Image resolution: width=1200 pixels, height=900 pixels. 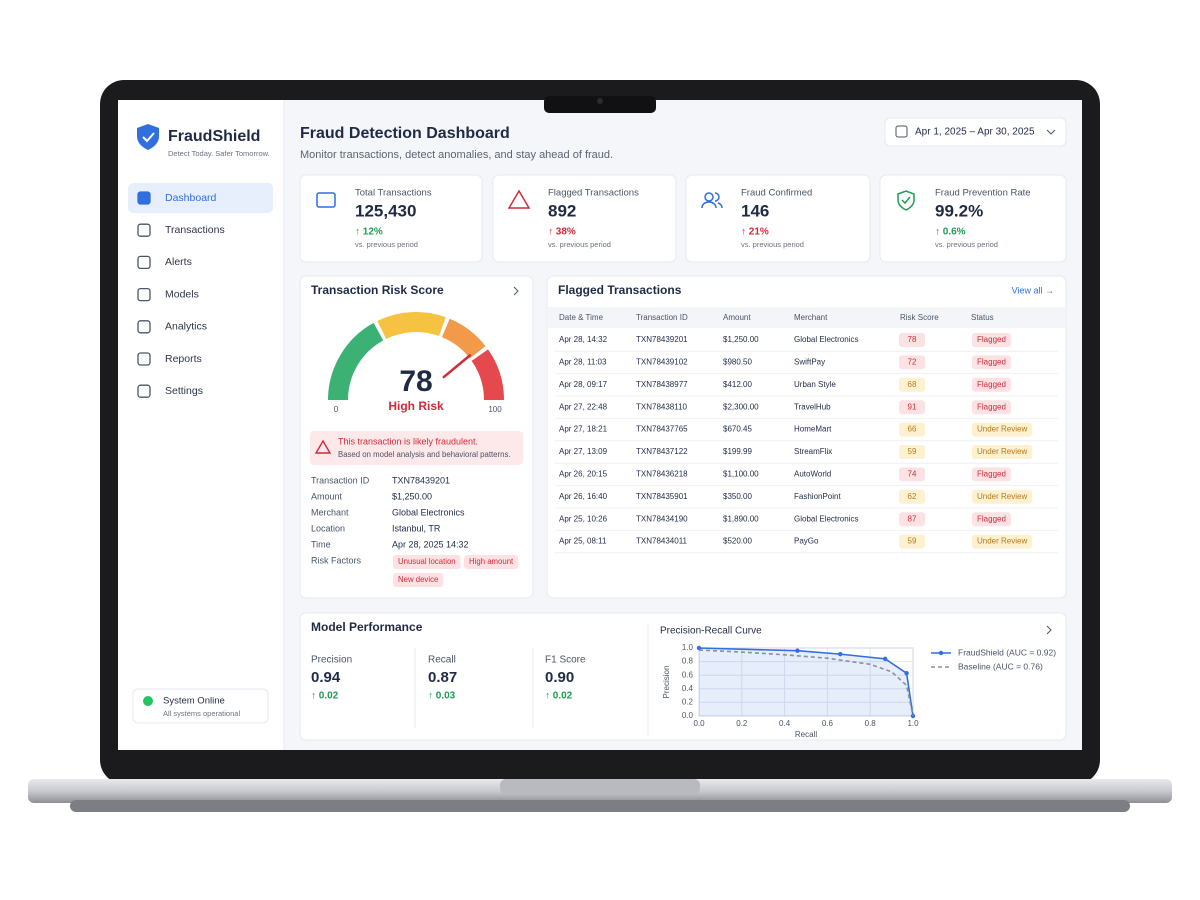 I want to click on table-cell: TXN78439201, so click(x=662, y=339).